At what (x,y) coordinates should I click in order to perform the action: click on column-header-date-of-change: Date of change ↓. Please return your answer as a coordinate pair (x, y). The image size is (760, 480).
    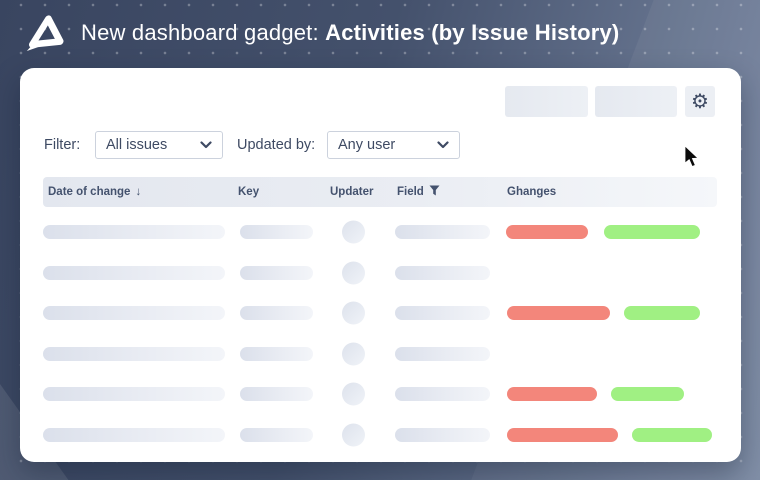
    Looking at the image, I should click on (94, 192).